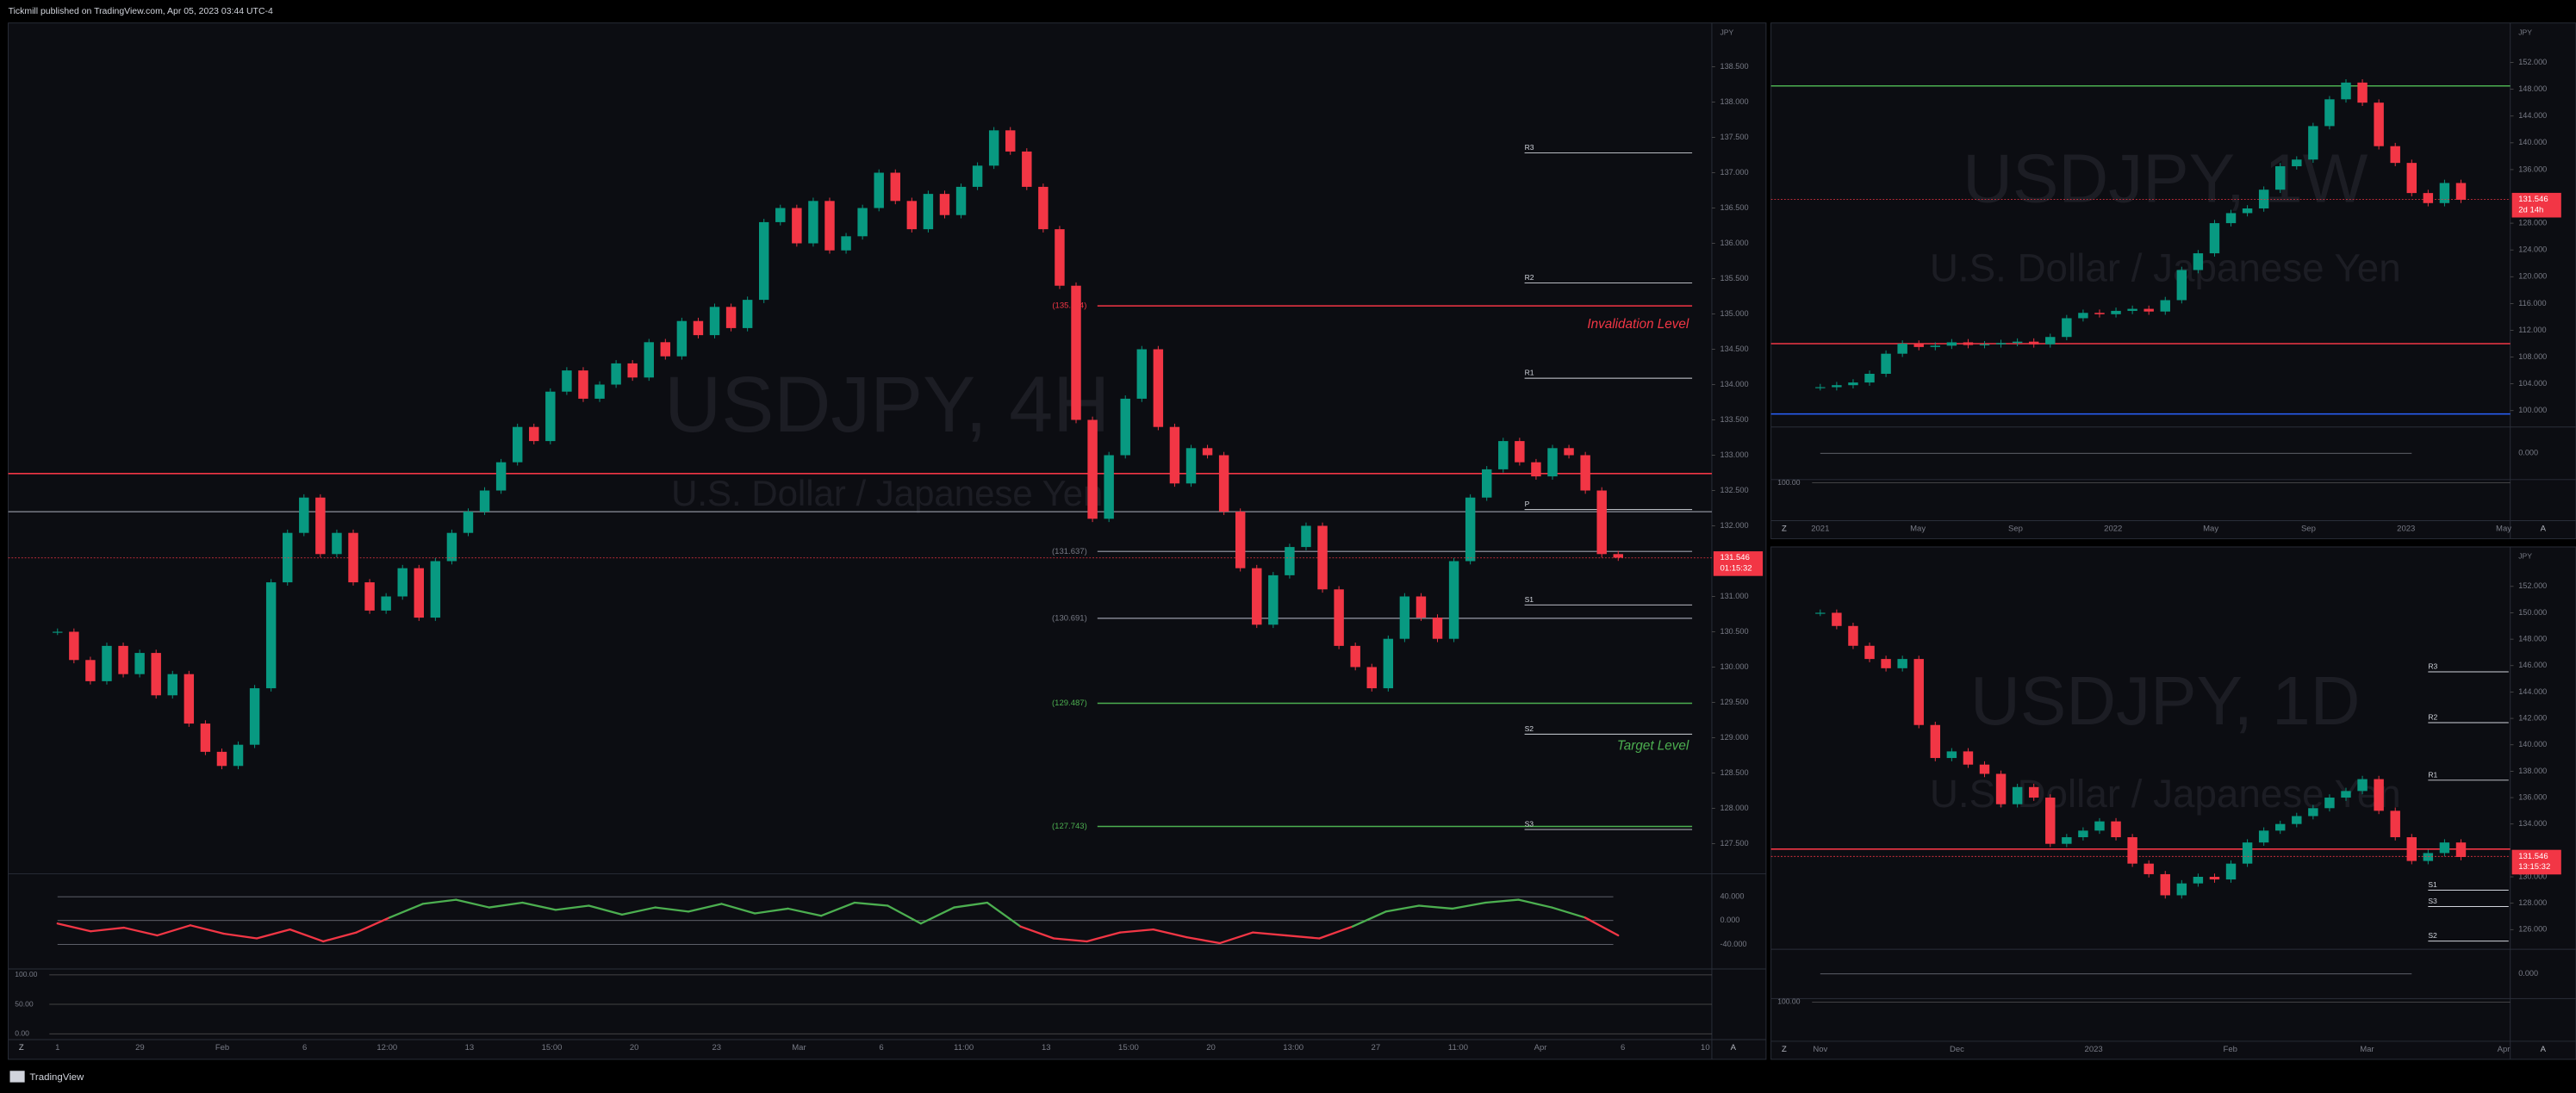 This screenshot has width=2576, height=1093. Describe the element at coordinates (2532, 330) in the screenshot. I see `y-tick-label: 112.000` at that location.